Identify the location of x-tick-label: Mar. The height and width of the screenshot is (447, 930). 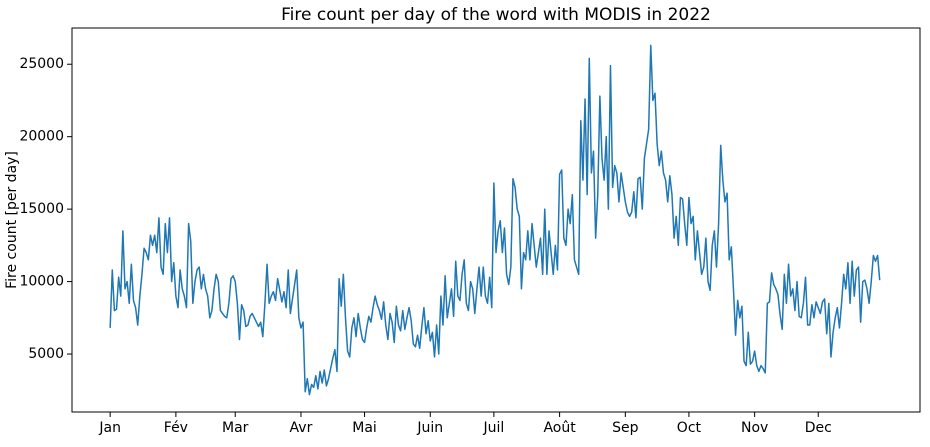
(235, 428).